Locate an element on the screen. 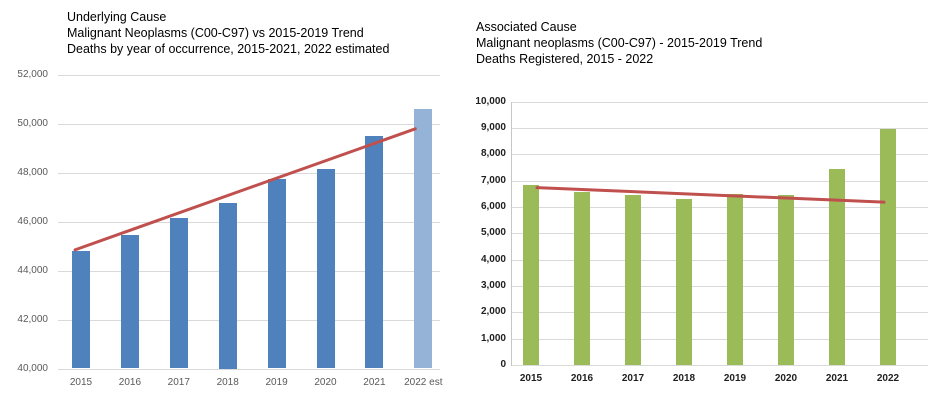  y-axis-label: 7,000 is located at coordinates (493, 180).